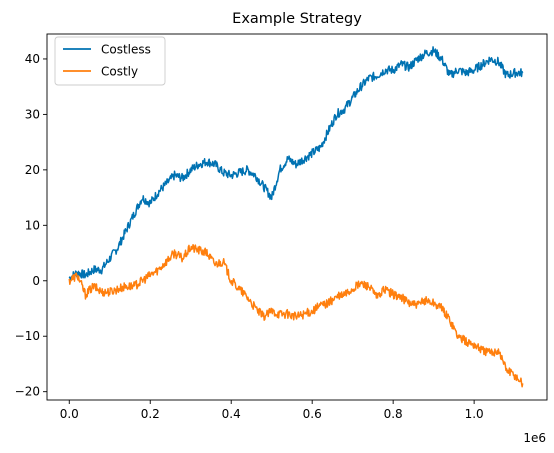 This screenshot has height=453, width=554. What do you see at coordinates (119, 72) in the screenshot?
I see `legend-label-costly: Costly` at bounding box center [119, 72].